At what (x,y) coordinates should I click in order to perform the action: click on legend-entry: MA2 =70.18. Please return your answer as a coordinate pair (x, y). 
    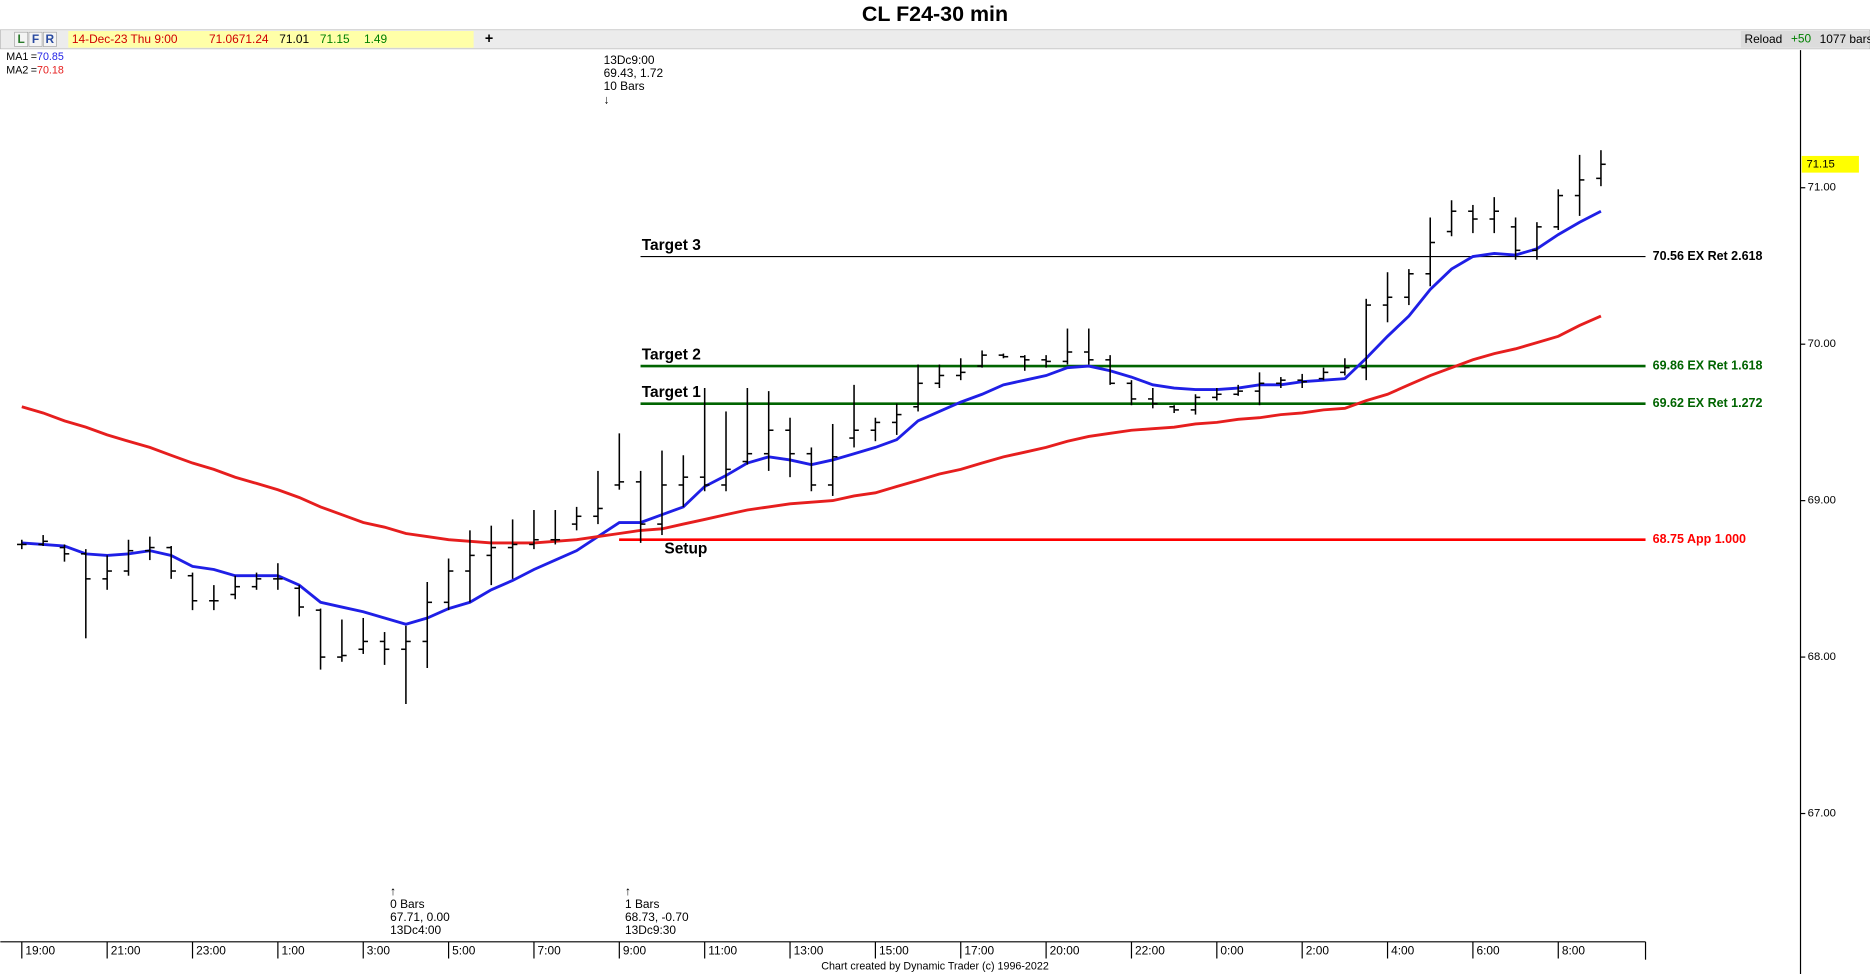
    Looking at the image, I should click on (35, 70).